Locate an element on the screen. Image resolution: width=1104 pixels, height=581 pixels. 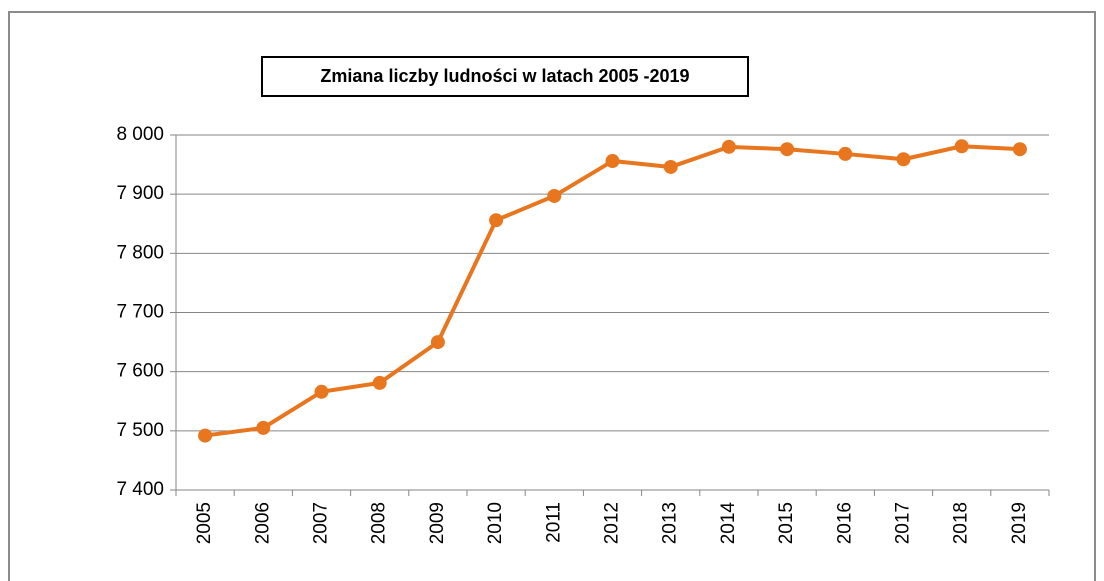
title-box is located at coordinates (505, 76).